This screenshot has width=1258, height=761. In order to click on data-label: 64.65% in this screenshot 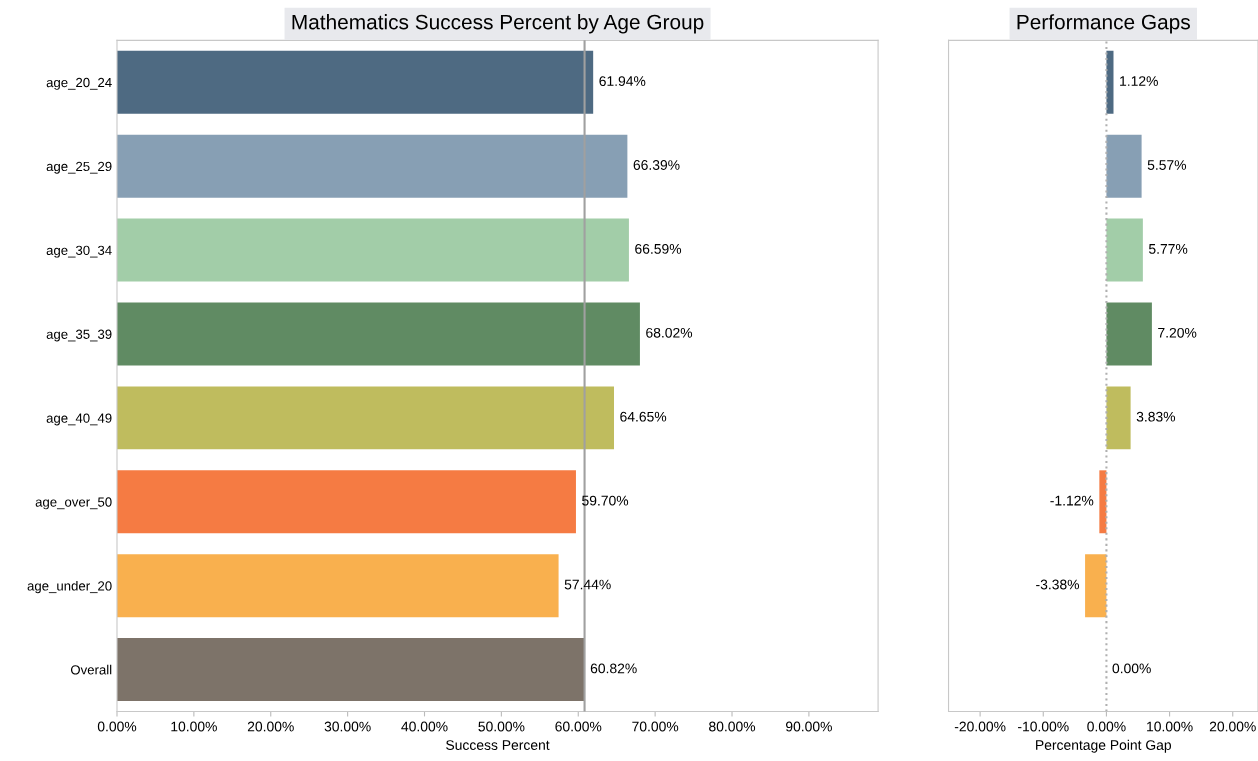, I will do `click(643, 416)`.